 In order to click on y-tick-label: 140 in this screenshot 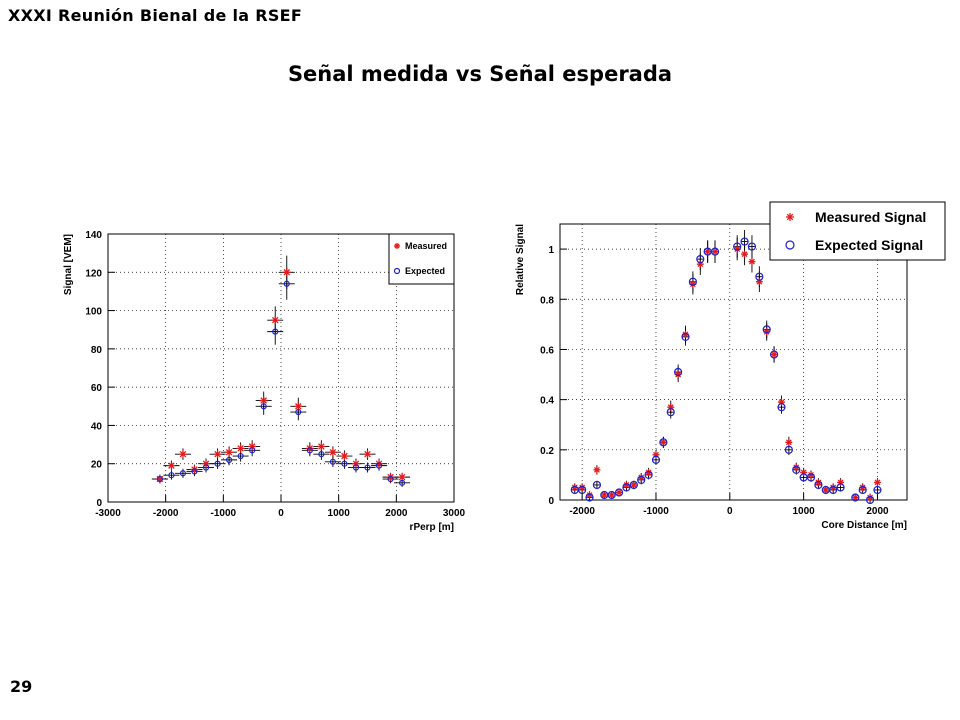, I will do `click(93, 235)`.